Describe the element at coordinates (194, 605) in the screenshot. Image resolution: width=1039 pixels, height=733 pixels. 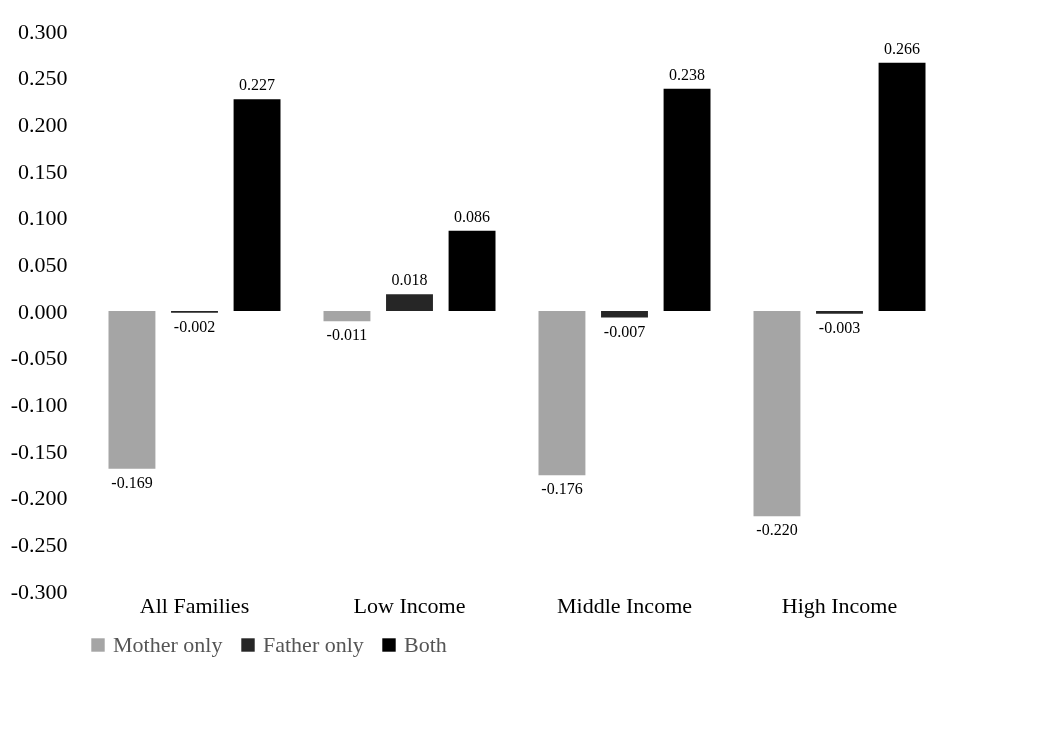
I see `x-tick-label: All Families` at that location.